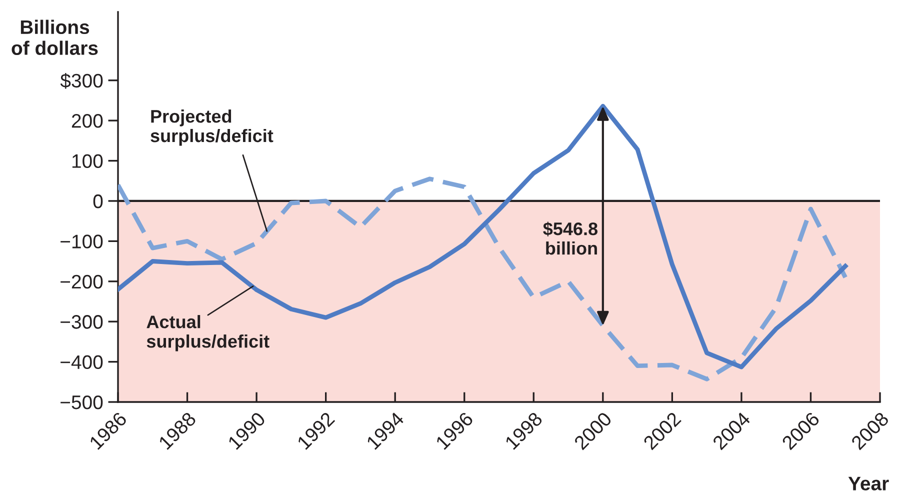 Image resolution: width=897 pixels, height=491 pixels. What do you see at coordinates (212, 128) in the screenshot?
I see `annotation: Projected surplus/deficit` at bounding box center [212, 128].